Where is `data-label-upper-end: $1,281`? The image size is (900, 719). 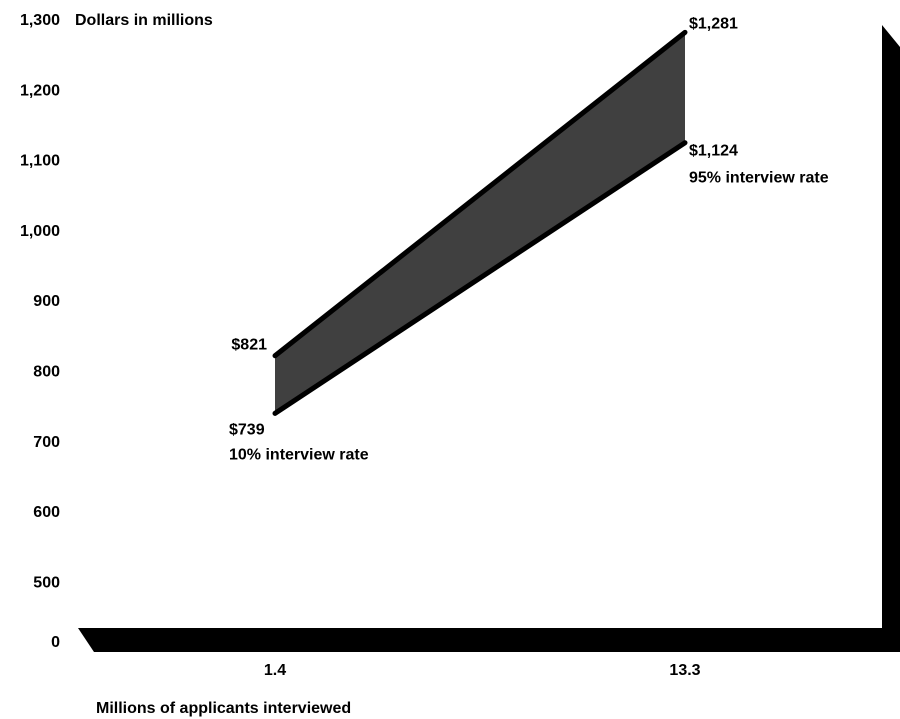 data-label-upper-end: $1,281 is located at coordinates (713, 23).